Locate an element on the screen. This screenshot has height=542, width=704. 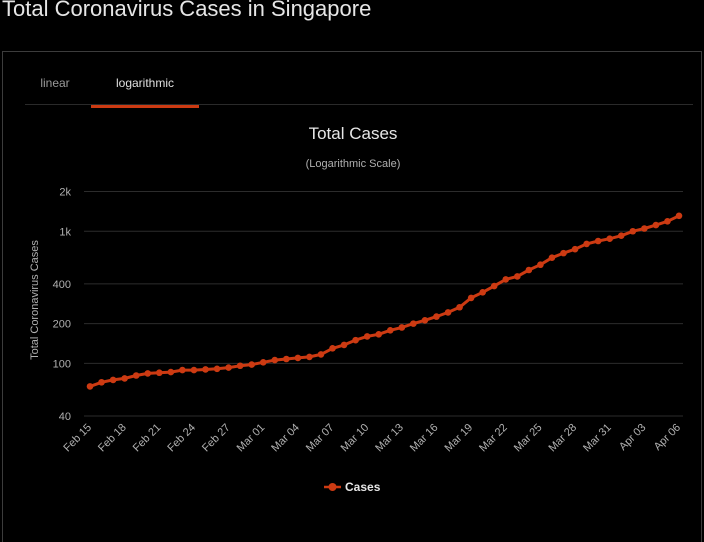
y-tick-label: 100 is located at coordinates (62, 364).